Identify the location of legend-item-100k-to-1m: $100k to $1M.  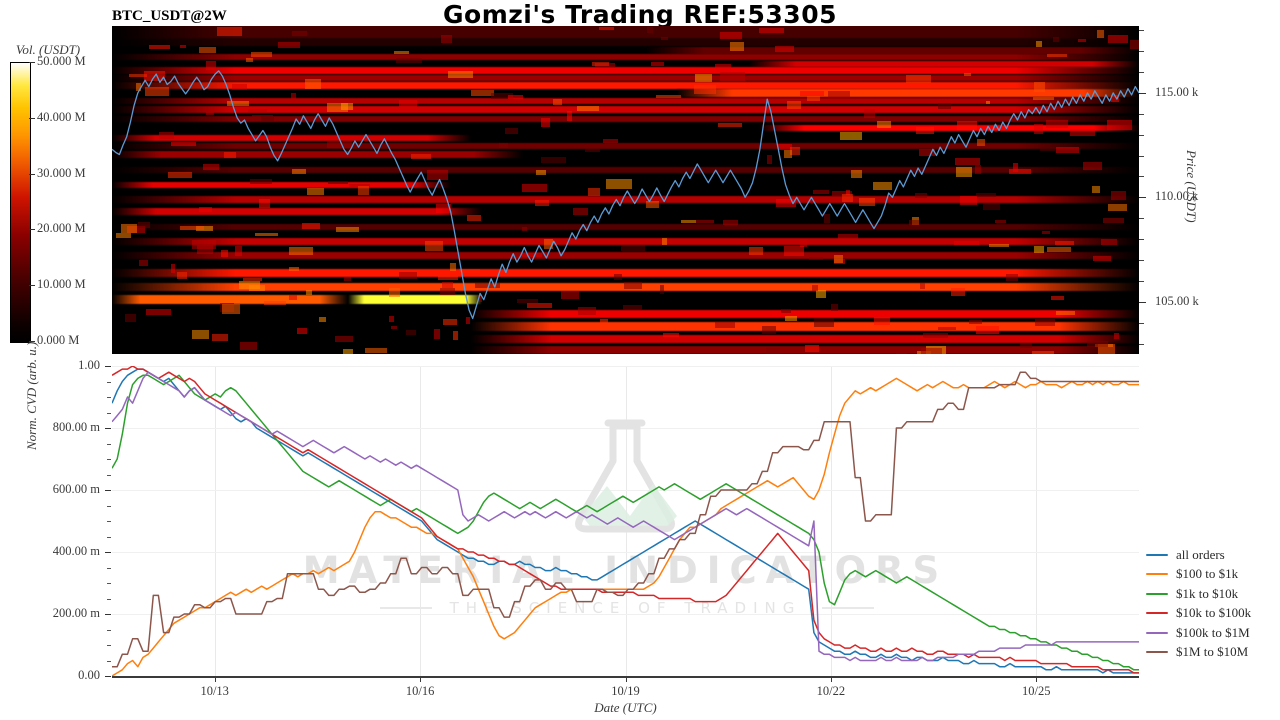
(1198, 633).